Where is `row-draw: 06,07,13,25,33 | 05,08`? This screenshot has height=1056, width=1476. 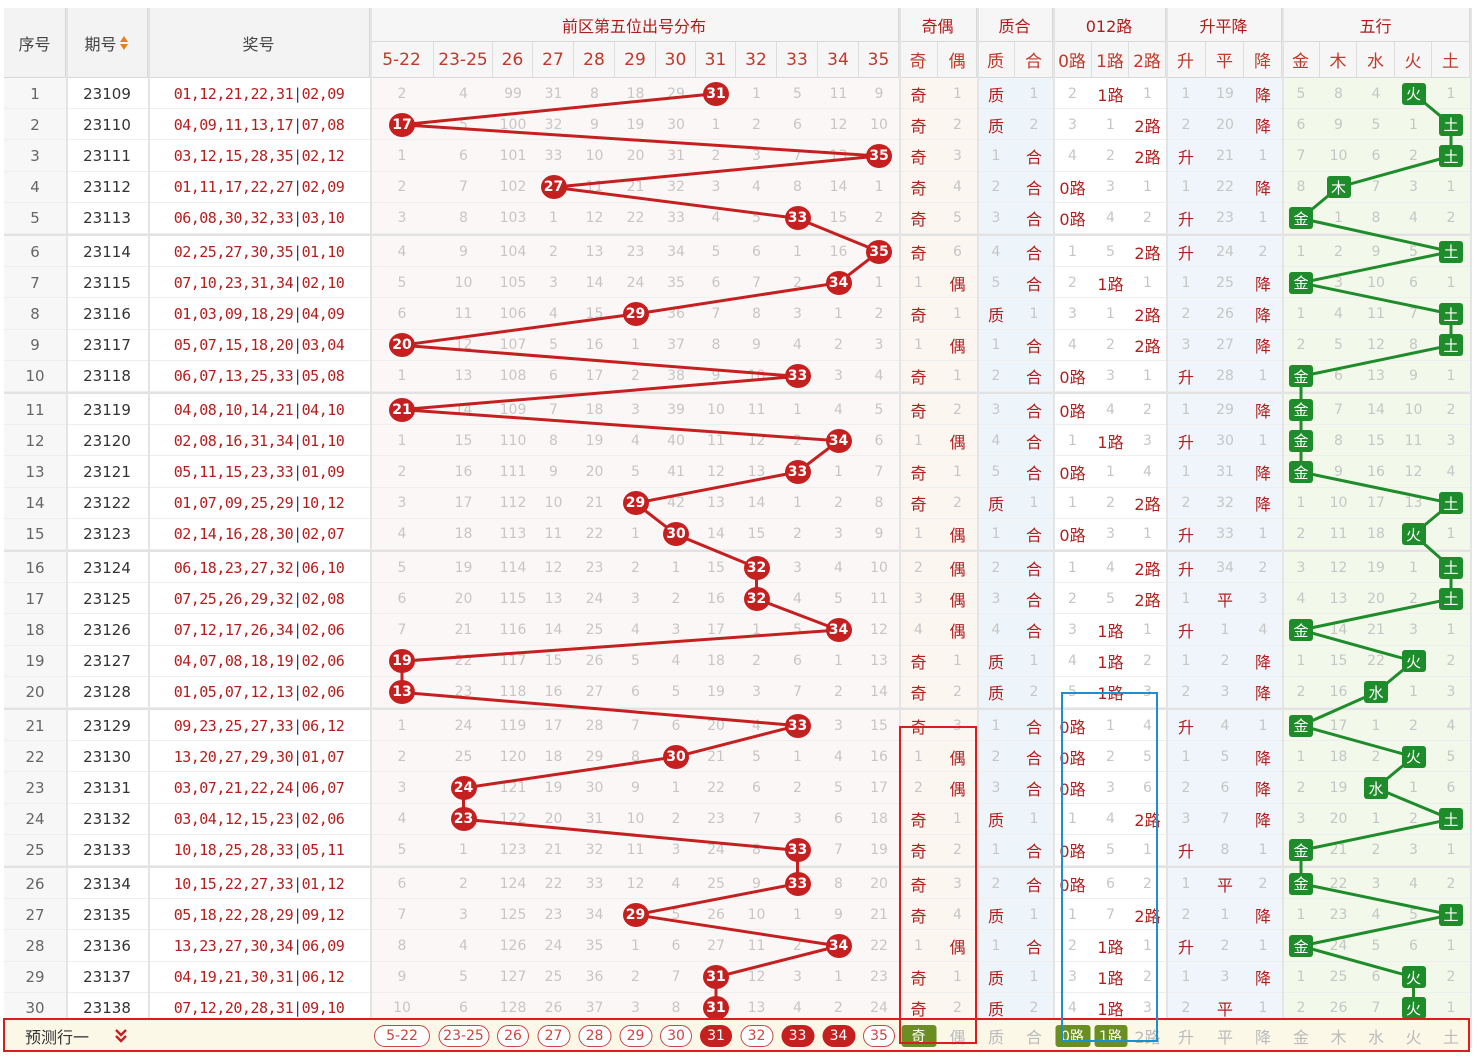
row-draw: 06,07,13,25,33 | 05,08 is located at coordinates (259, 376).